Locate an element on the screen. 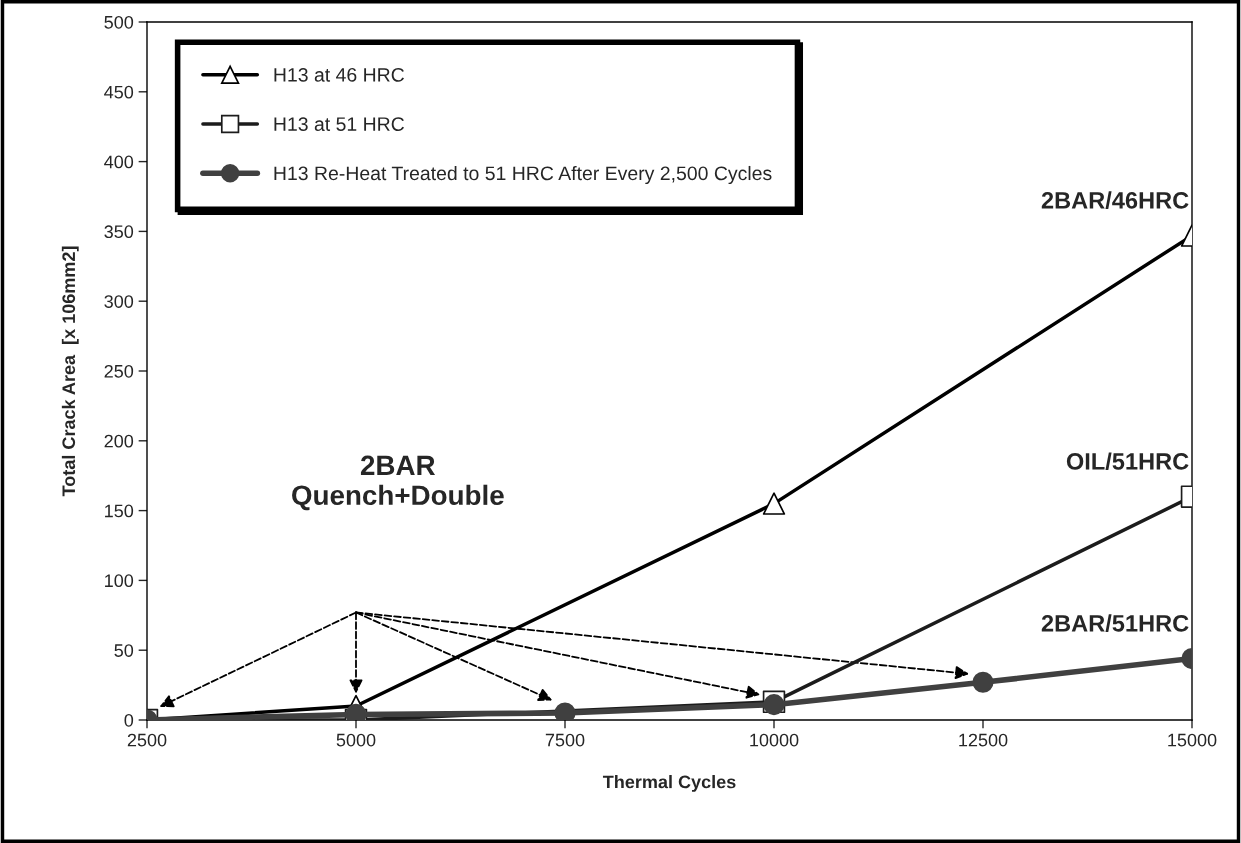 This screenshot has height=843, width=1241. y-tick-label: 400 is located at coordinates (119, 162).